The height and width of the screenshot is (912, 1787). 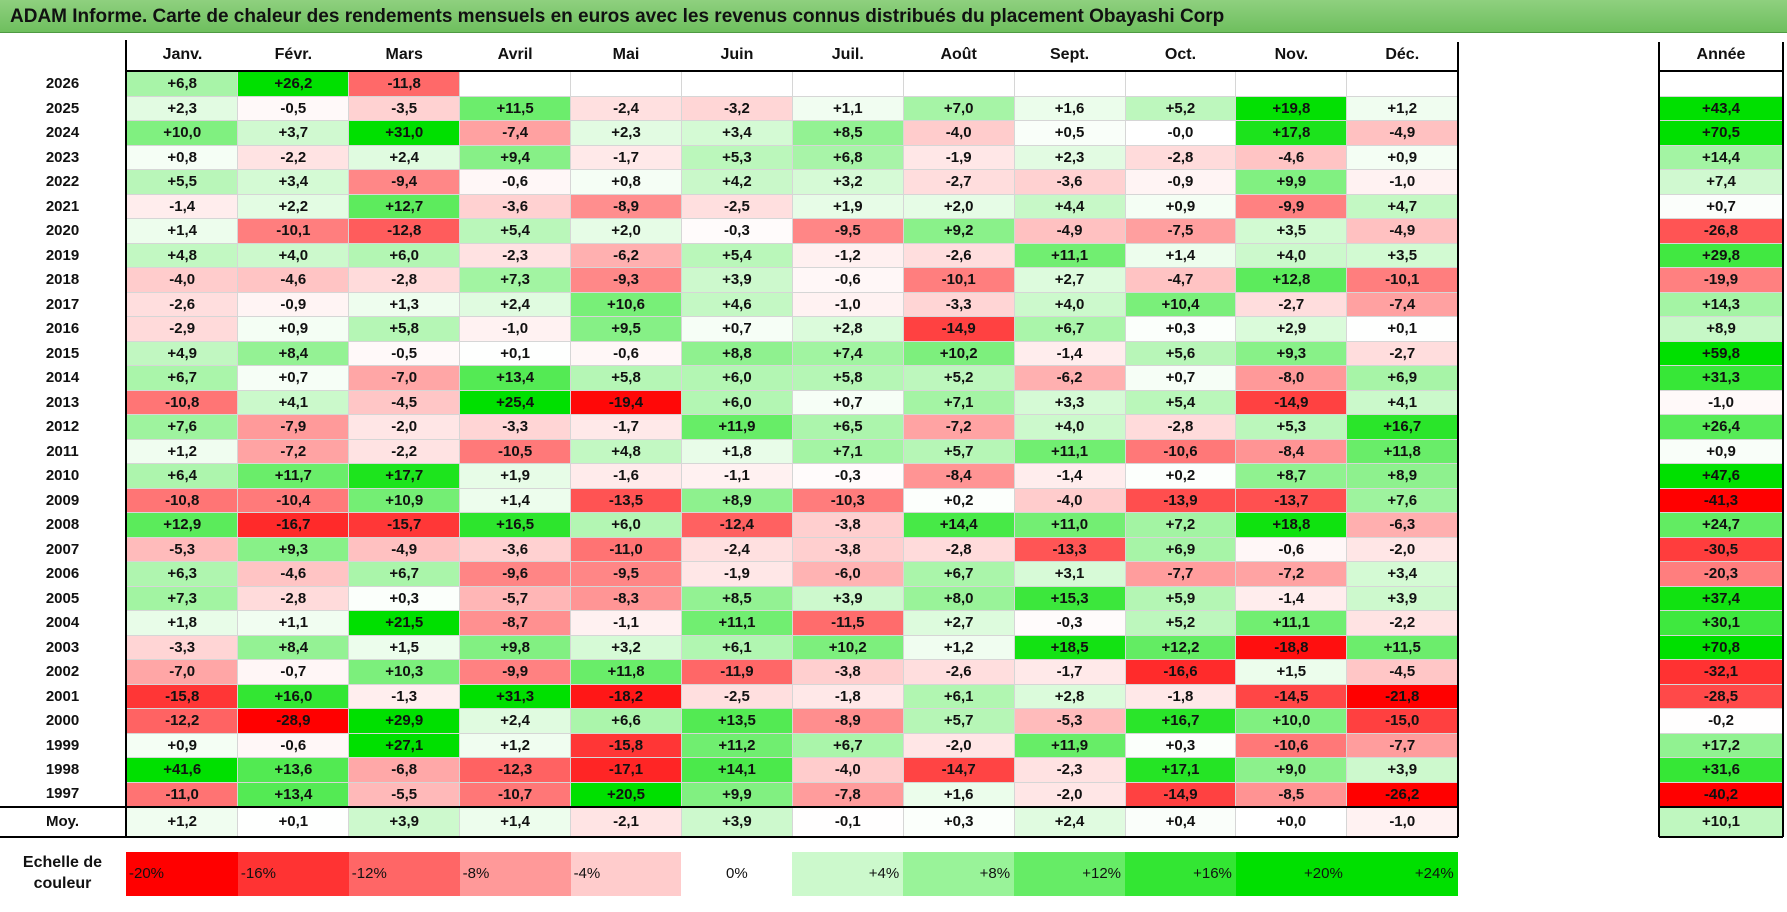 I want to click on year-label: 2010, so click(x=63, y=475).